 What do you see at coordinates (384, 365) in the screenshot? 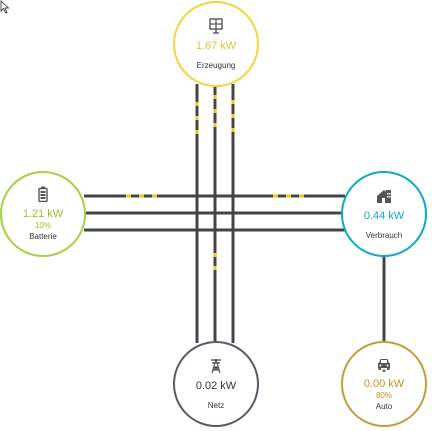
I see `car-icon` at bounding box center [384, 365].